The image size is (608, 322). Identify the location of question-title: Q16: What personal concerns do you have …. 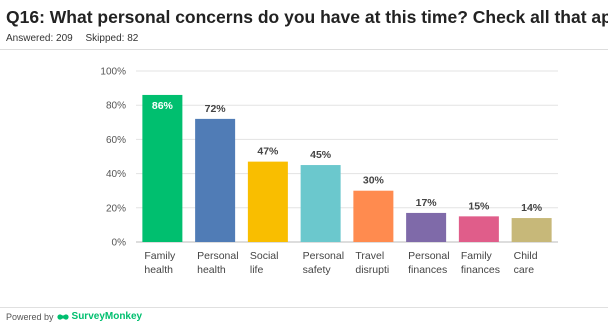
(307, 17).